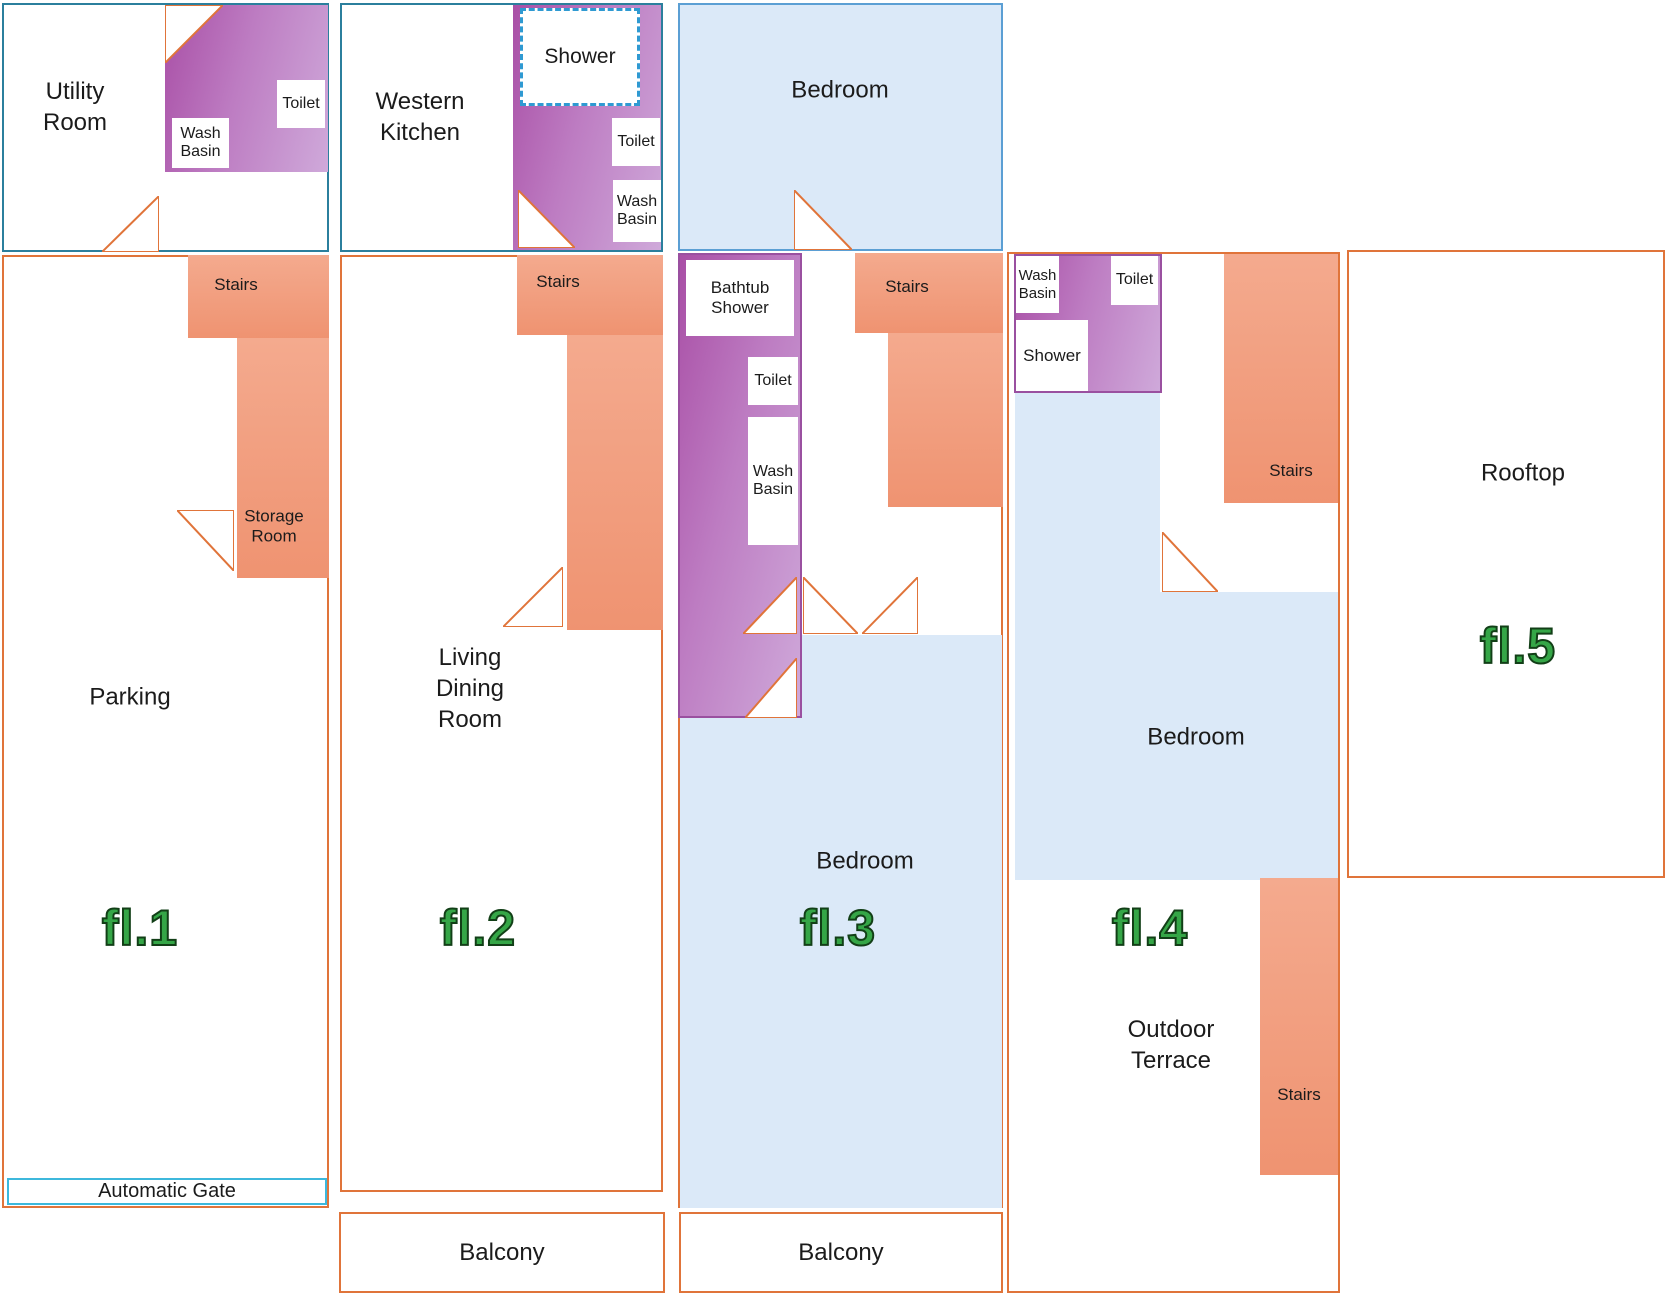 The height and width of the screenshot is (1298, 1673). Describe the element at coordinates (1190, 562) in the screenshot. I see `fl4-door-swing-icon` at that location.